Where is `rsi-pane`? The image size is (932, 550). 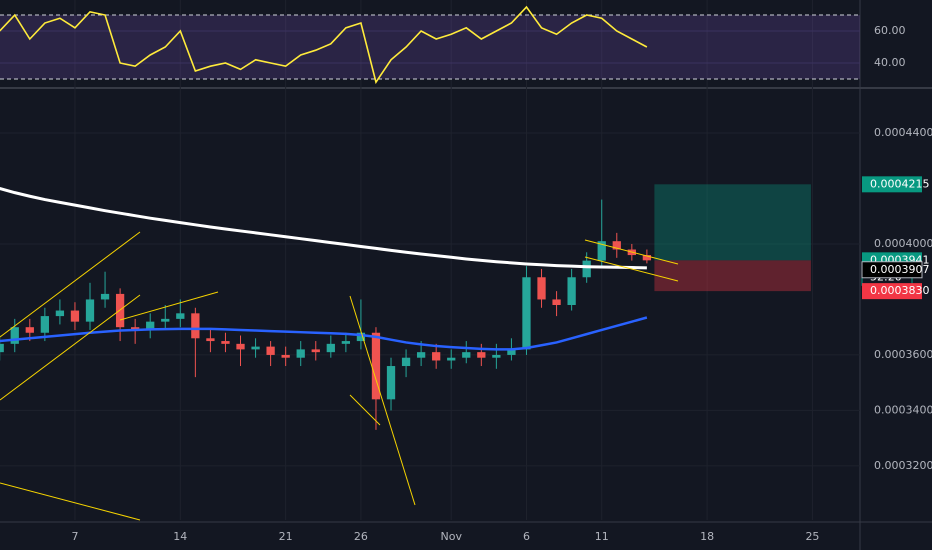
rsi-pane is located at coordinates (430, 45).